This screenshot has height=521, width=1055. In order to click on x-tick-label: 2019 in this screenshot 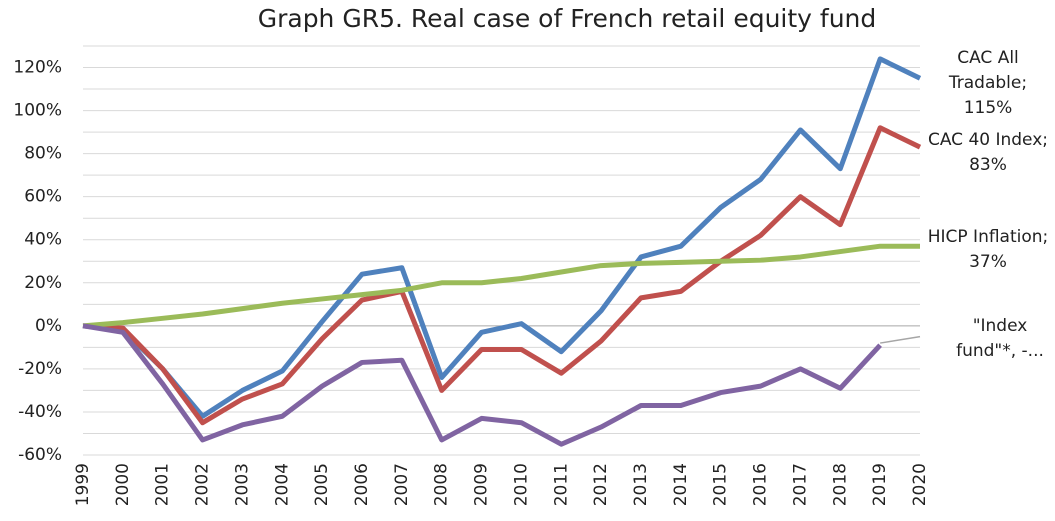, I will do `click(880, 484)`.